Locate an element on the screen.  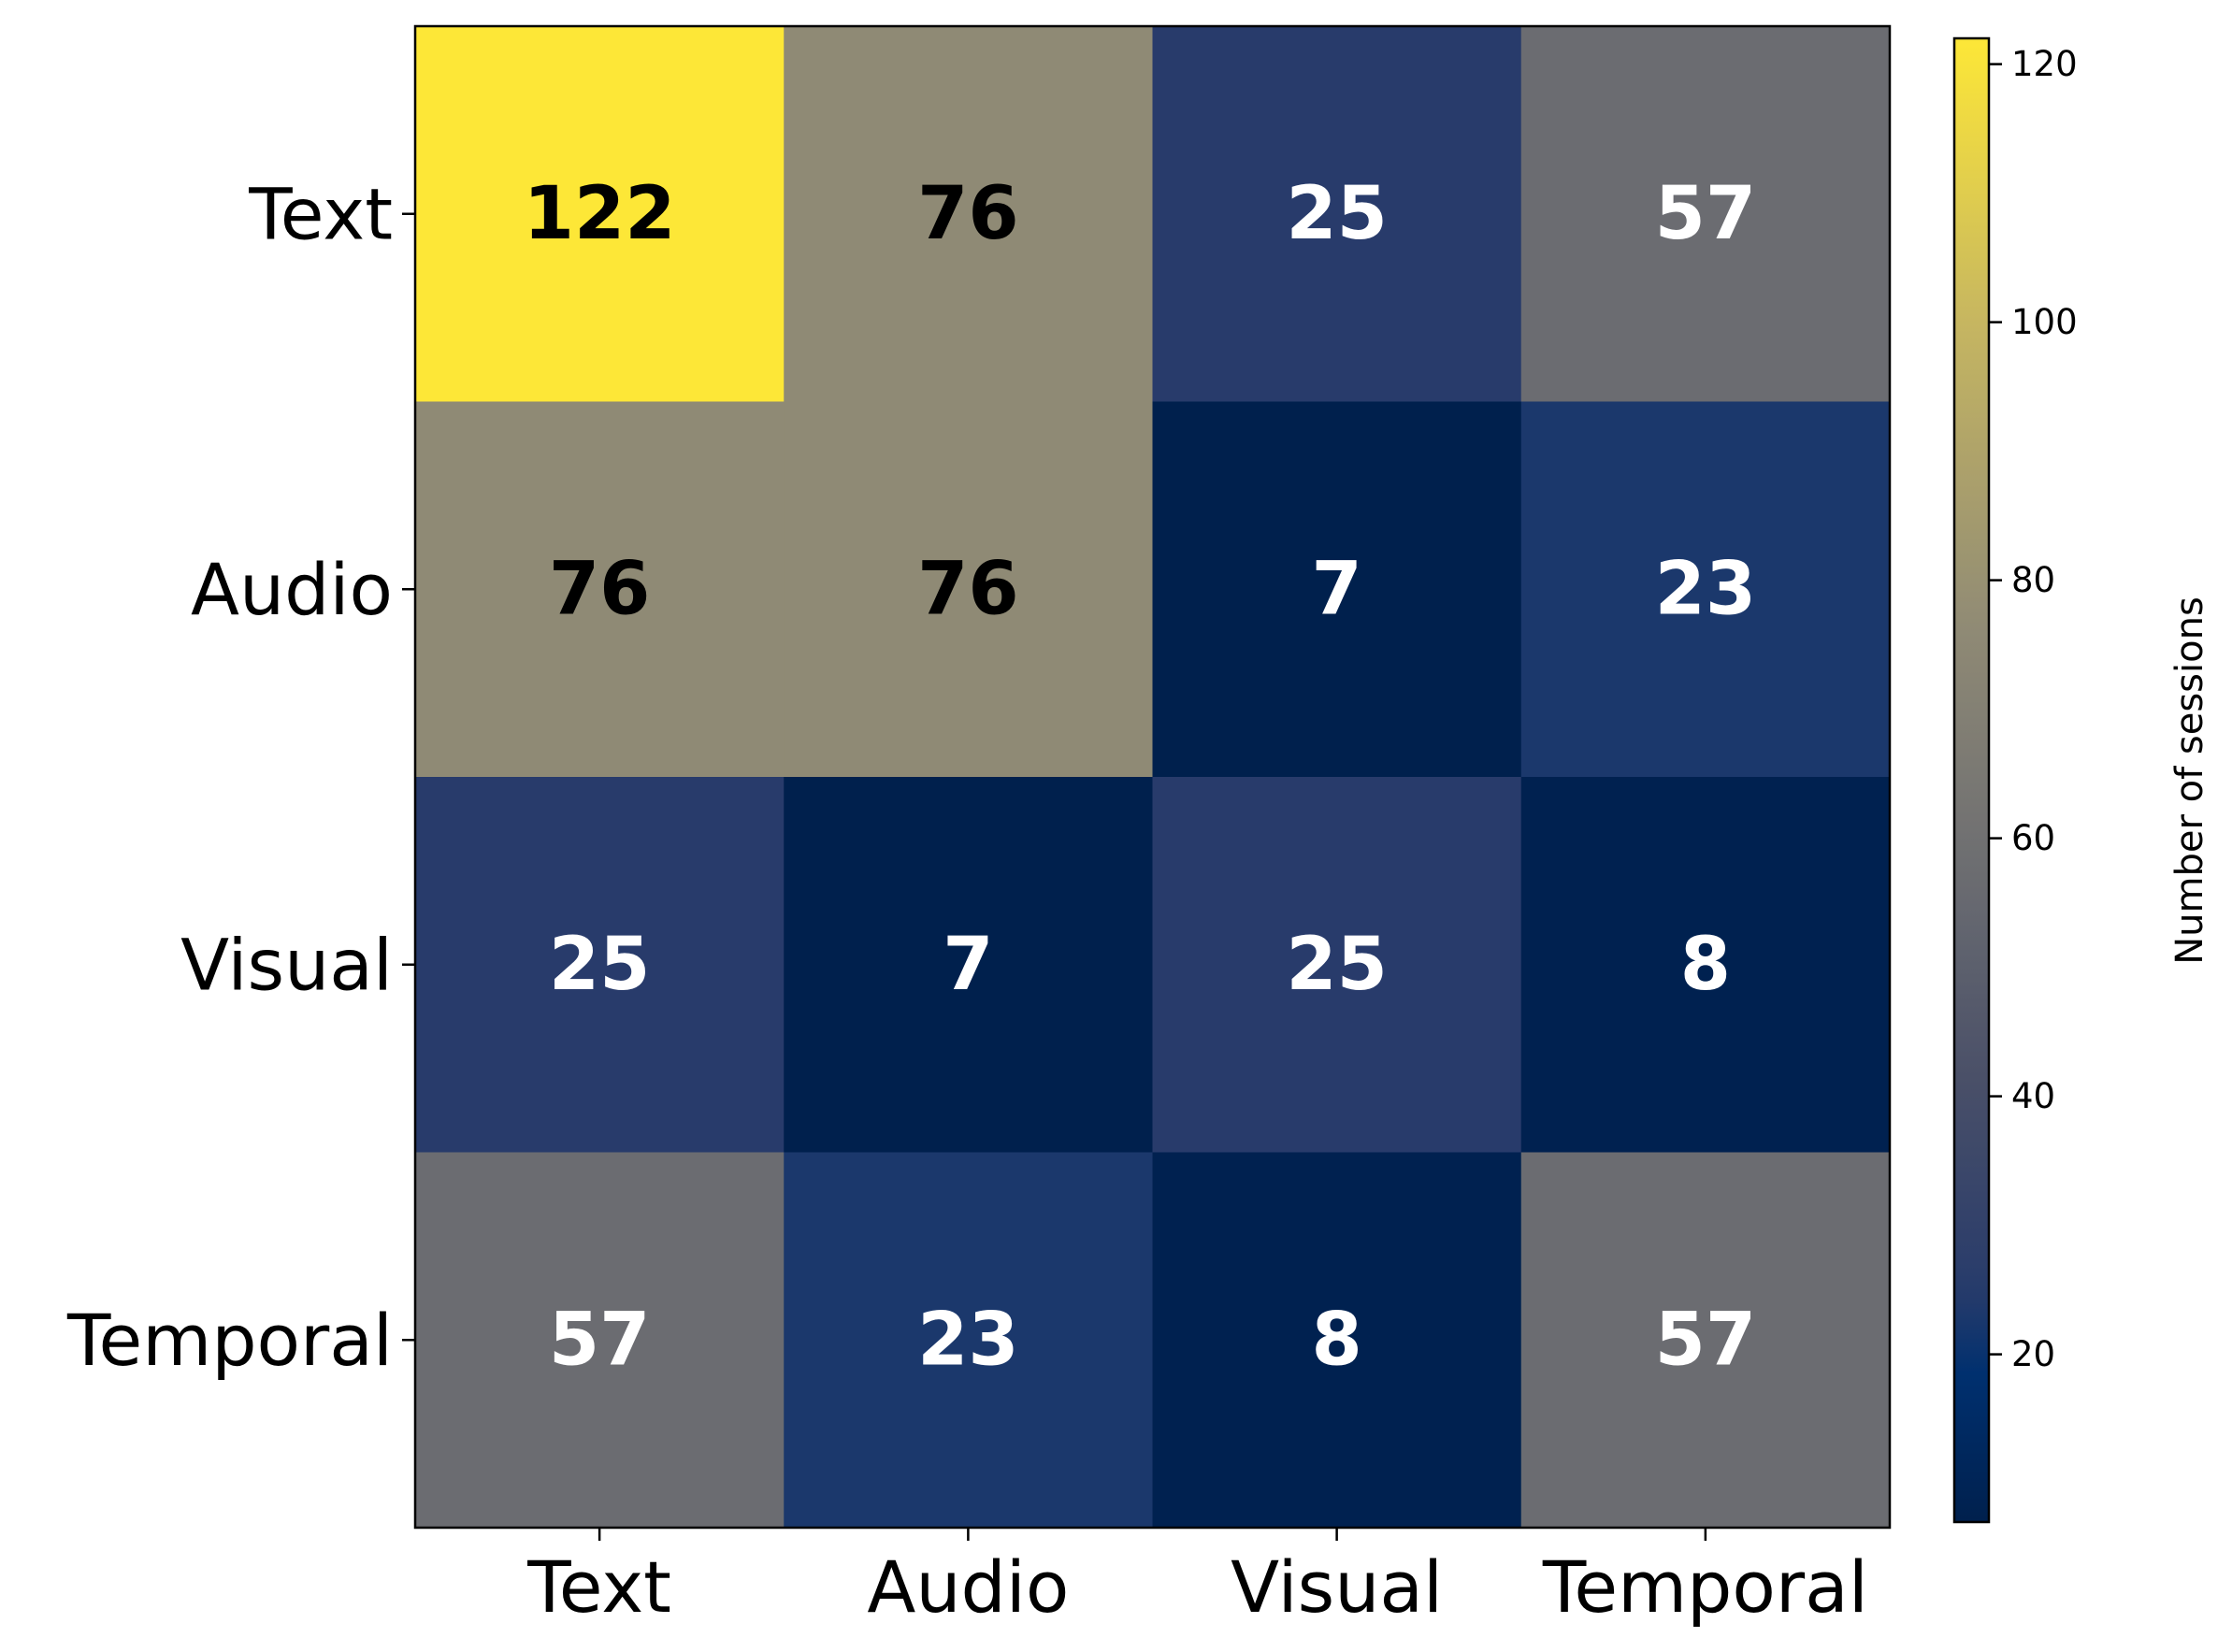
x-tick-label: Text is located at coordinates (598, 1587).